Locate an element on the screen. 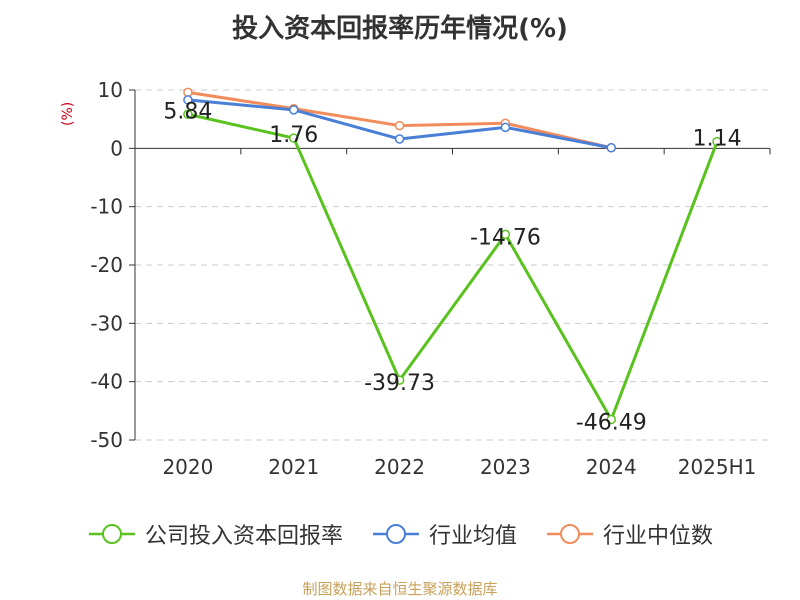 Image resolution: width=800 pixels, height=600 pixels. data-source-note: 制图数据来自恒生聚源数据库 is located at coordinates (400, 589).